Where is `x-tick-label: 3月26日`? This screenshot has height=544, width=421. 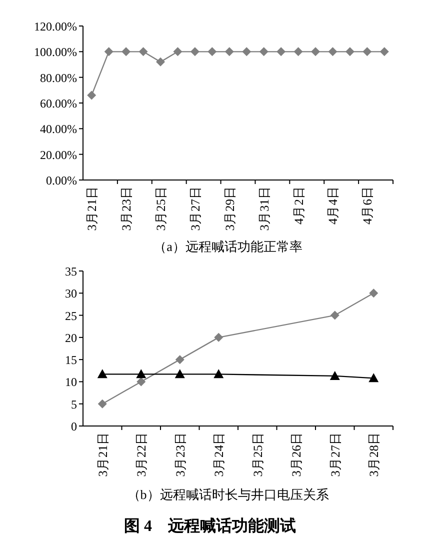
x-tick-label: 3月26日 is located at coordinates (297, 454).